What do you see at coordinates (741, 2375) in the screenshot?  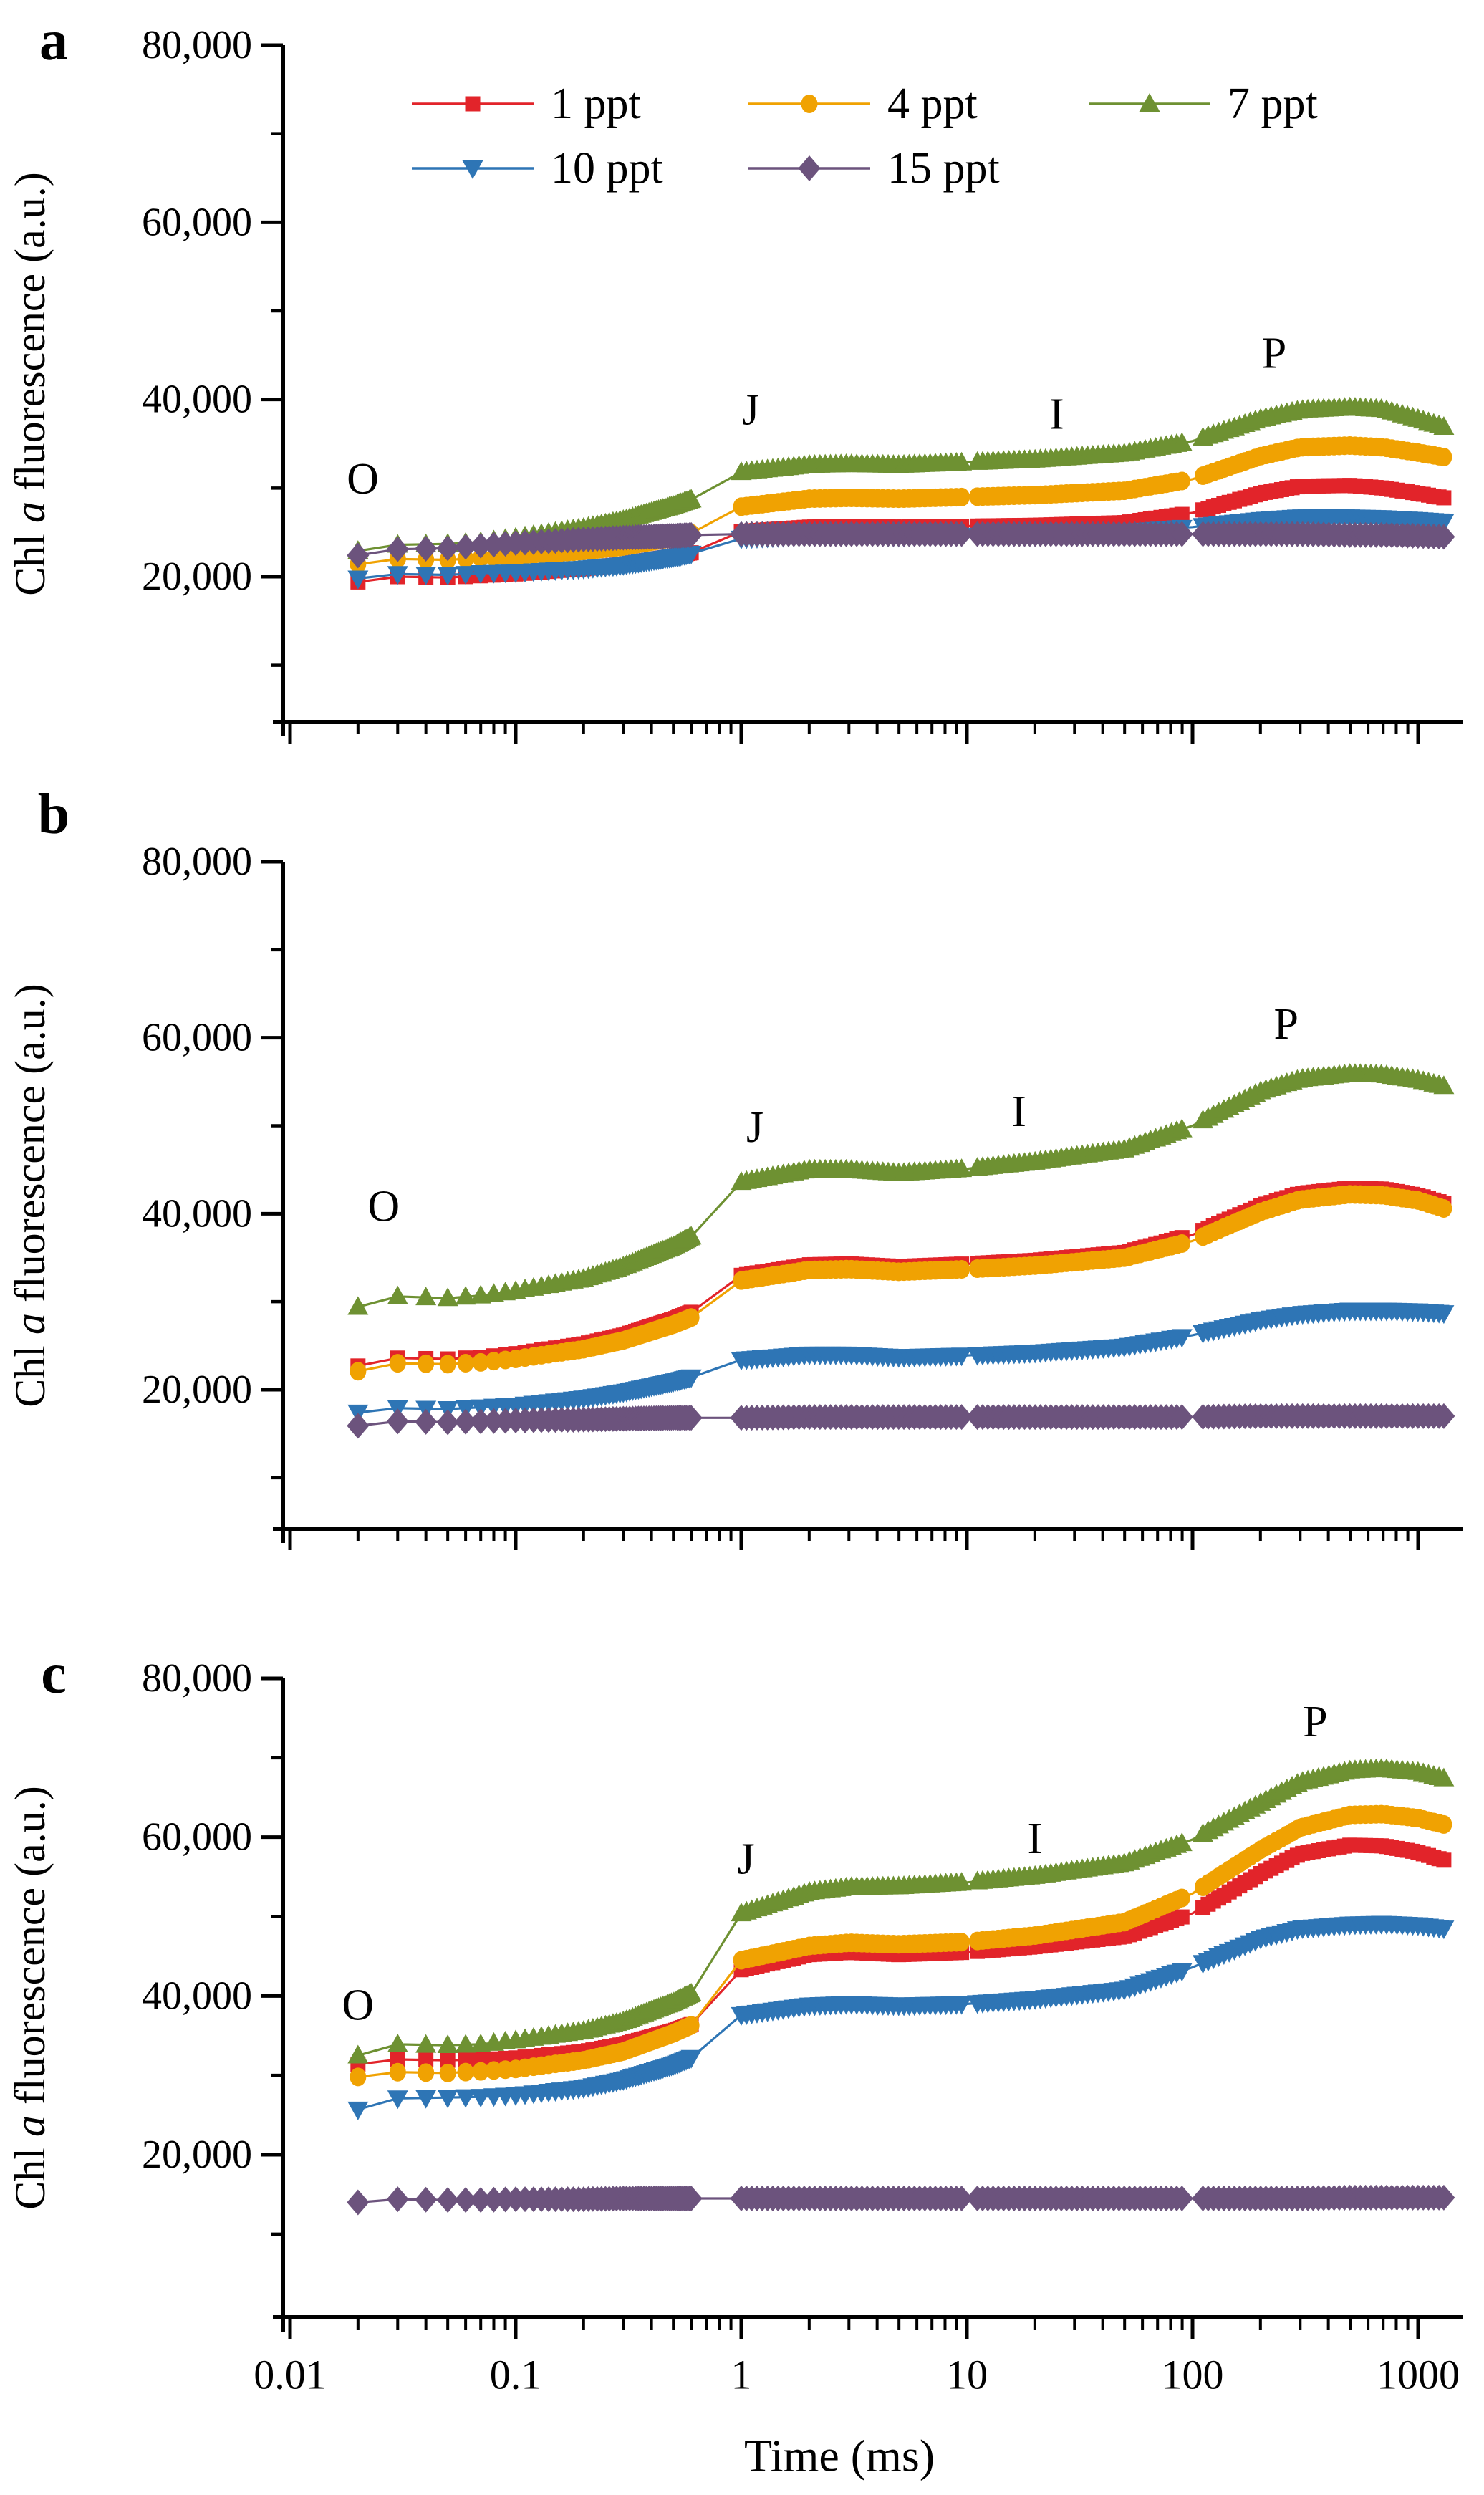 I see `x-tick-label: 1` at bounding box center [741, 2375].